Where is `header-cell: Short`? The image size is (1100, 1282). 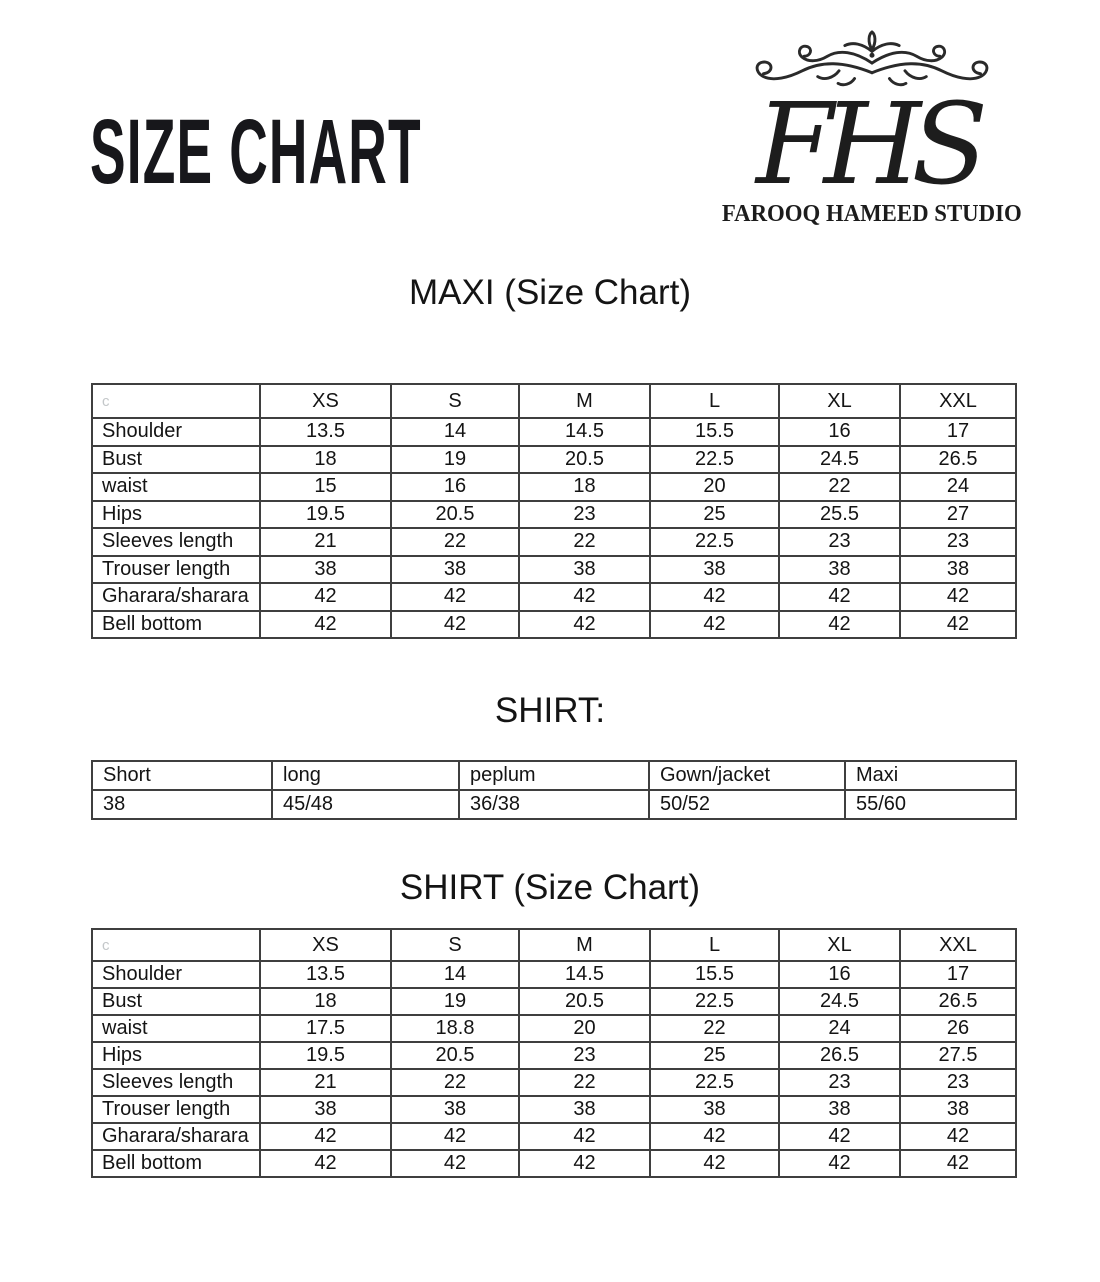 header-cell: Short is located at coordinates (182, 775).